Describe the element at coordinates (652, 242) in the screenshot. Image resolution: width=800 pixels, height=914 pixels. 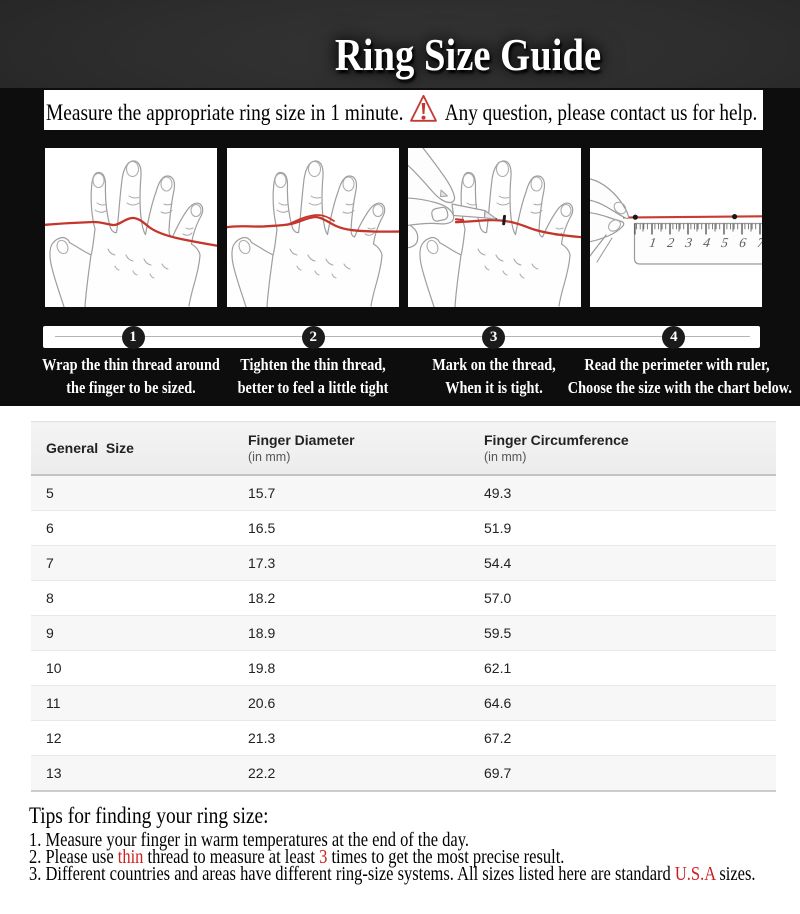
I see `svg-text: 1` at that location.